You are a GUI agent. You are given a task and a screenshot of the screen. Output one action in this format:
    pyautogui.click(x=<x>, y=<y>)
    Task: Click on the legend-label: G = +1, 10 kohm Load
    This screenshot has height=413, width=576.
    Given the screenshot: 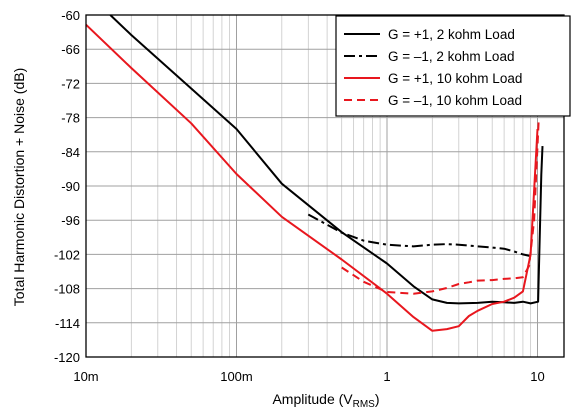 What is the action you would take?
    pyautogui.click(x=455, y=78)
    